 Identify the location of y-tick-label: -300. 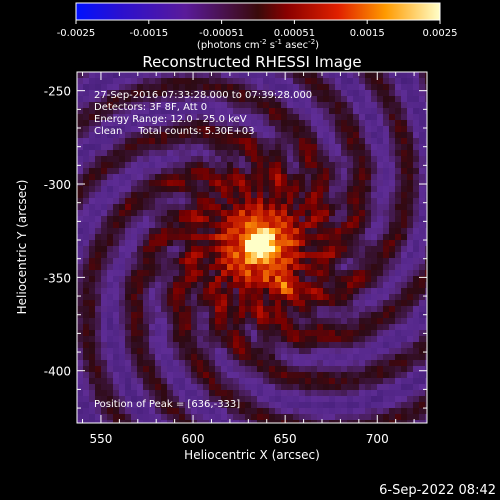
(57, 185).